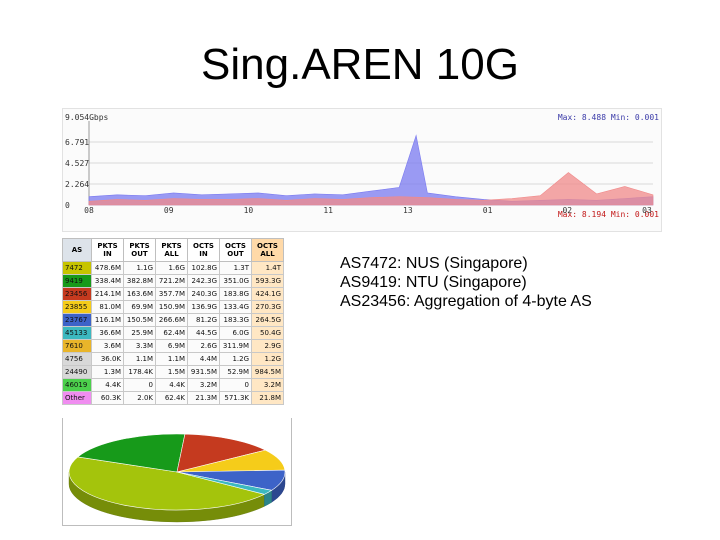 This screenshot has height=540, width=720. Describe the element at coordinates (107, 268) in the screenshot. I see `table-cell: 478.6M` at that location.